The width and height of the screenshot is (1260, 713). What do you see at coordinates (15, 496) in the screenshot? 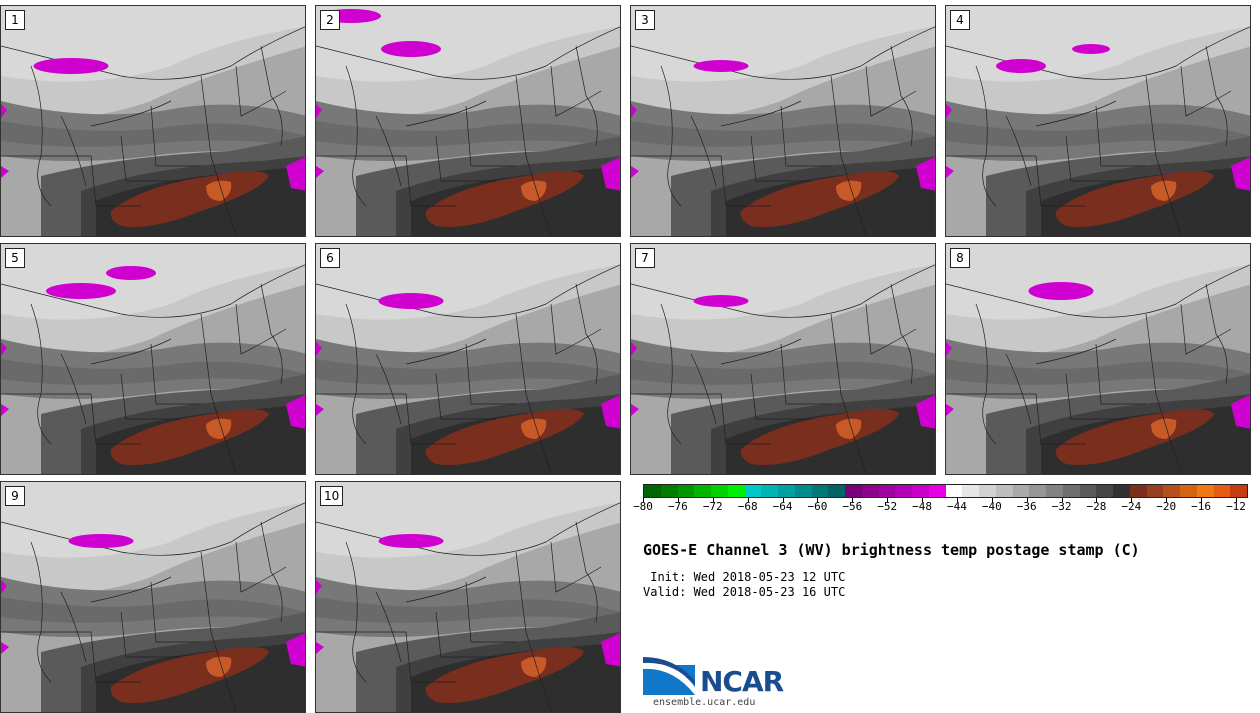
I see `panel-number: 9` at bounding box center [15, 496].